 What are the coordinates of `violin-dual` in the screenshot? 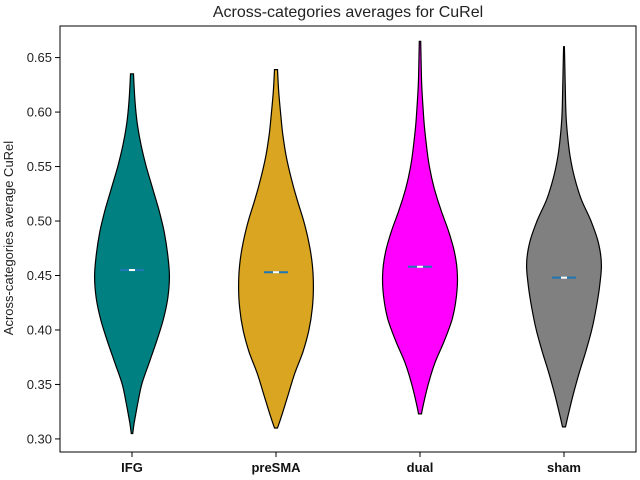 It's located at (420, 227).